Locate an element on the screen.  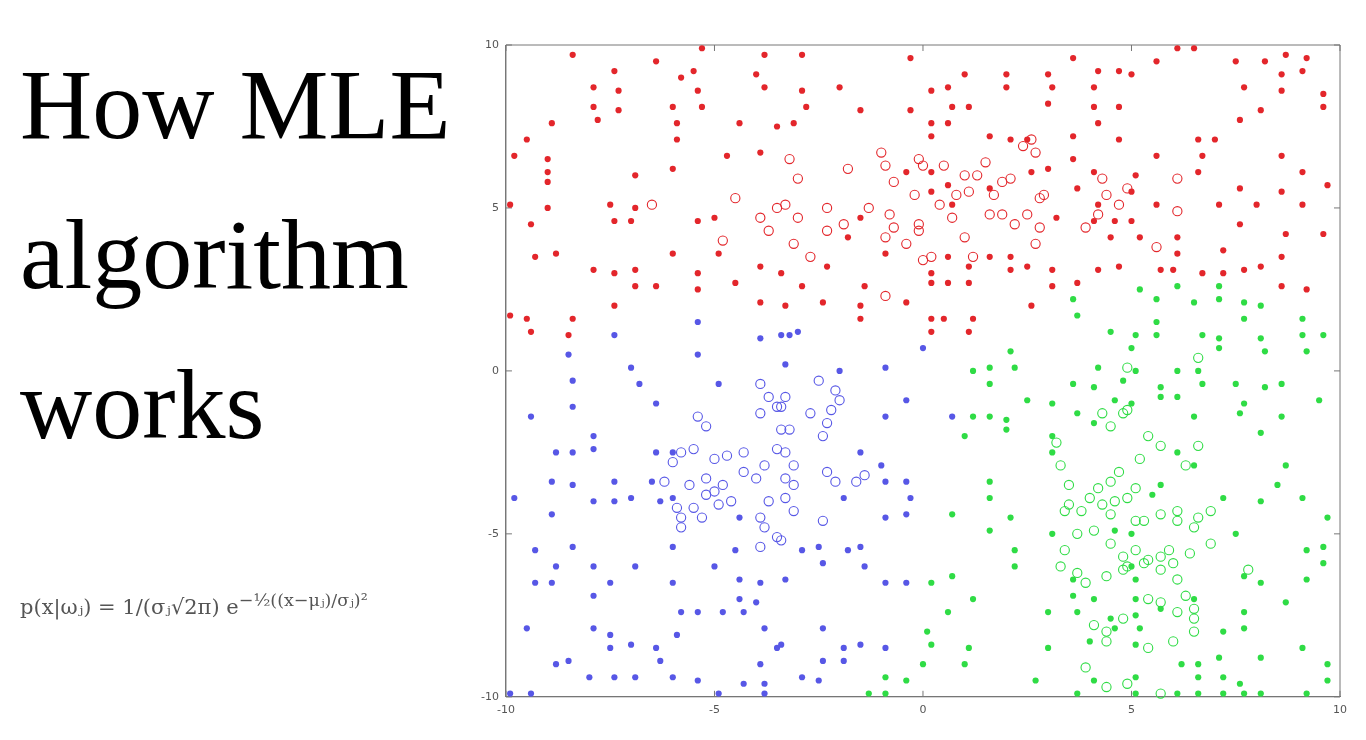
x-tick-label: -5 is located at coordinates (714, 710).